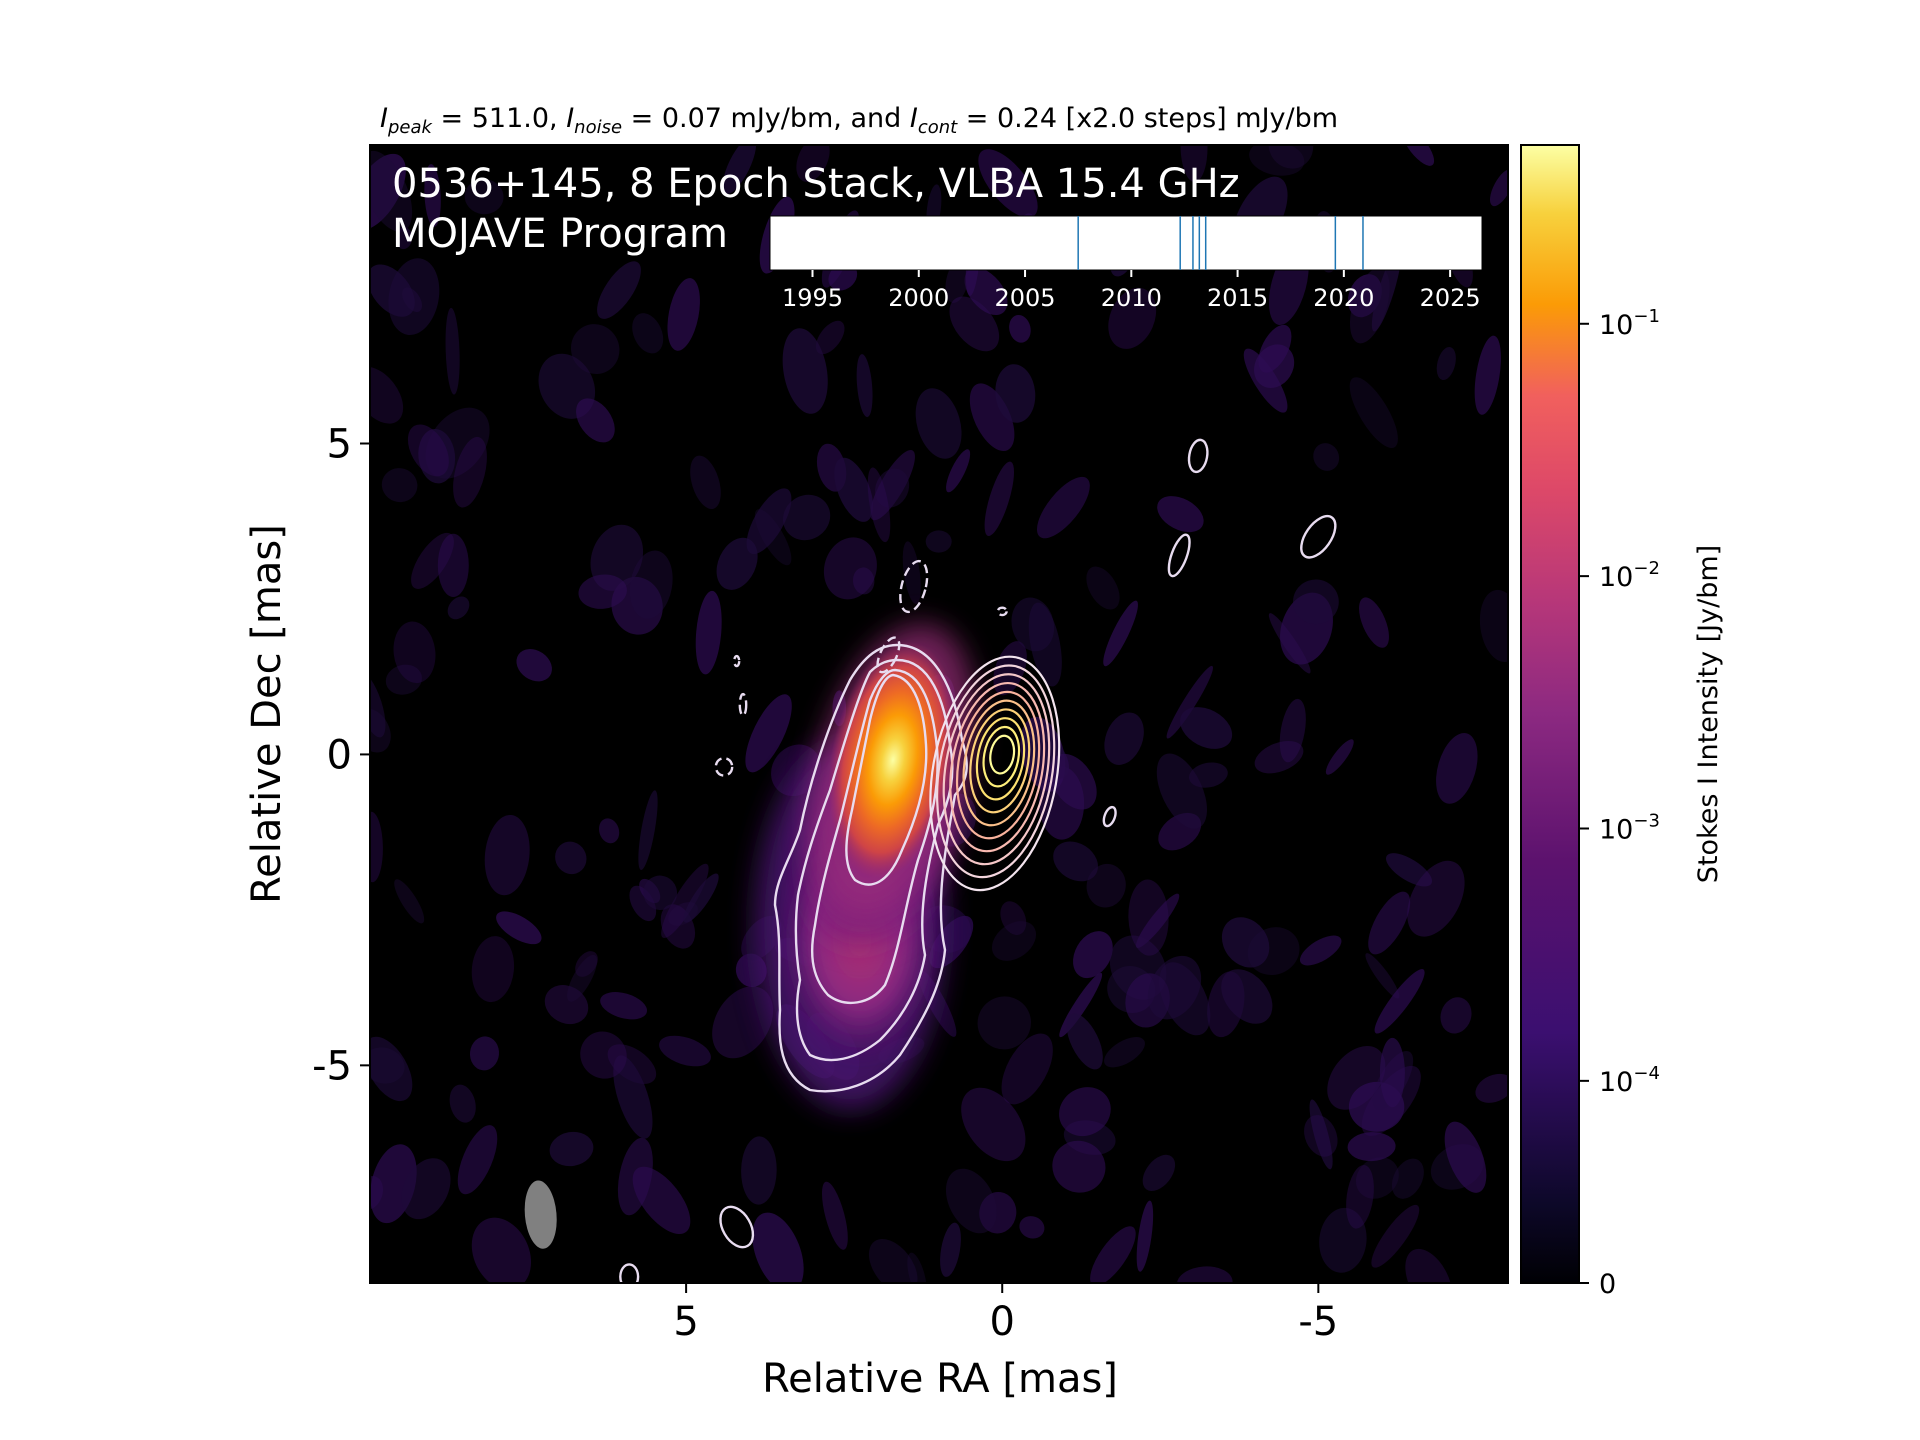 Image resolution: width=1920 pixels, height=1440 pixels. I want to click on x-tick-label: -5, so click(1318, 1322).